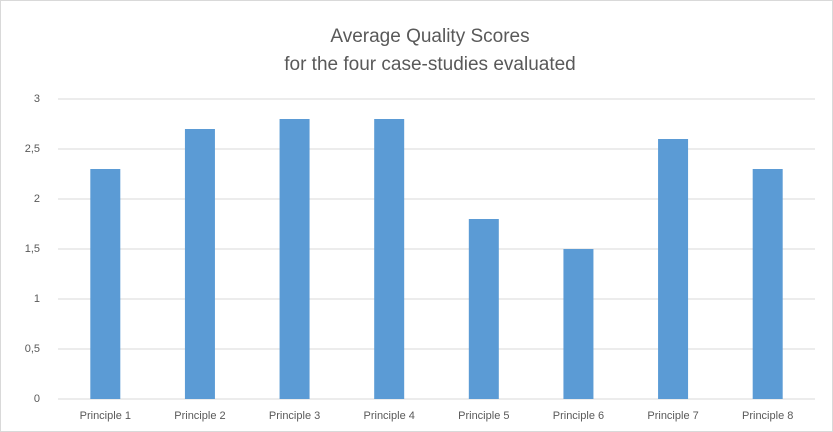 Image resolution: width=833 pixels, height=432 pixels. What do you see at coordinates (578, 416) in the screenshot?
I see `x-tick-label: Principle 6` at bounding box center [578, 416].